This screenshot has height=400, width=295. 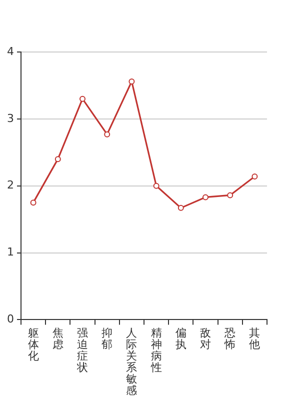 What do you see at coordinates (132, 362) in the screenshot?
I see `x-tick-label: 人际关系敏感` at bounding box center [132, 362].